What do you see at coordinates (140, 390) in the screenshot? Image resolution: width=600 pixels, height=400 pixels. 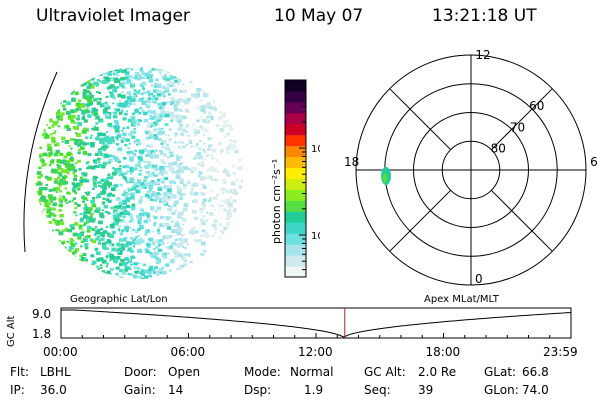 I see `info-key: Gain:` at bounding box center [140, 390].